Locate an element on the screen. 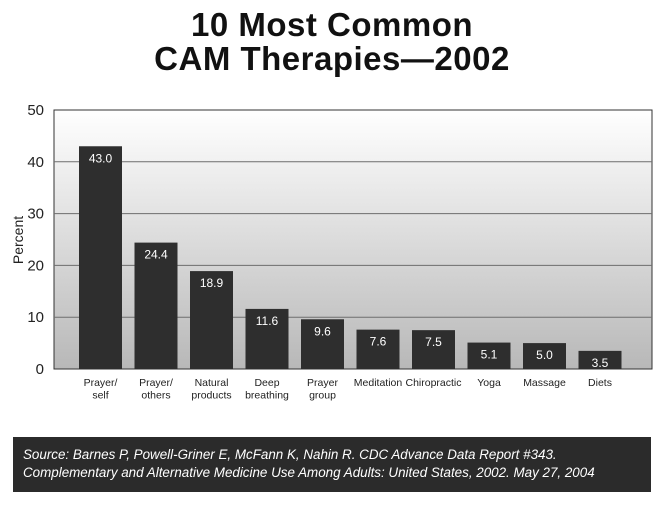 The height and width of the screenshot is (506, 664). bar-value-label: 18.9 is located at coordinates (212, 283).